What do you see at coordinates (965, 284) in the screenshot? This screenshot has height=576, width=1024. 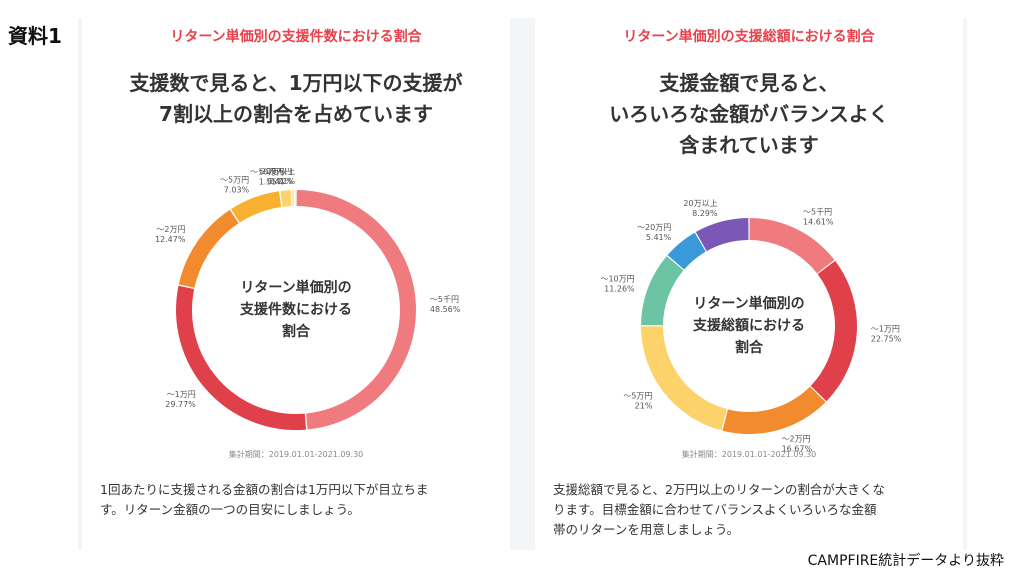 I see `panel-right-edge` at bounding box center [965, 284].